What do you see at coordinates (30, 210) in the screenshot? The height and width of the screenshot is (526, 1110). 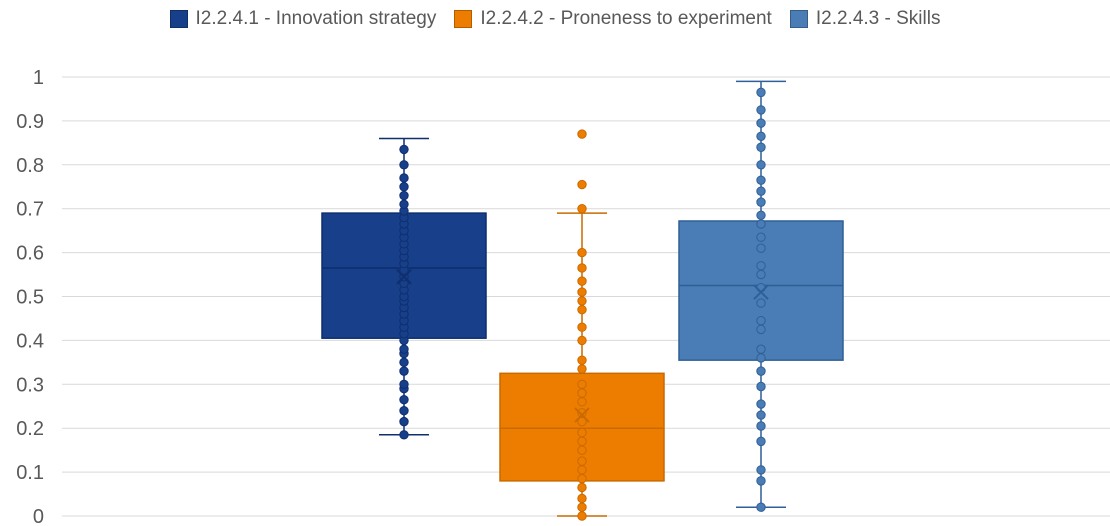 I see `y-tick-label: 0.7` at bounding box center [30, 210].